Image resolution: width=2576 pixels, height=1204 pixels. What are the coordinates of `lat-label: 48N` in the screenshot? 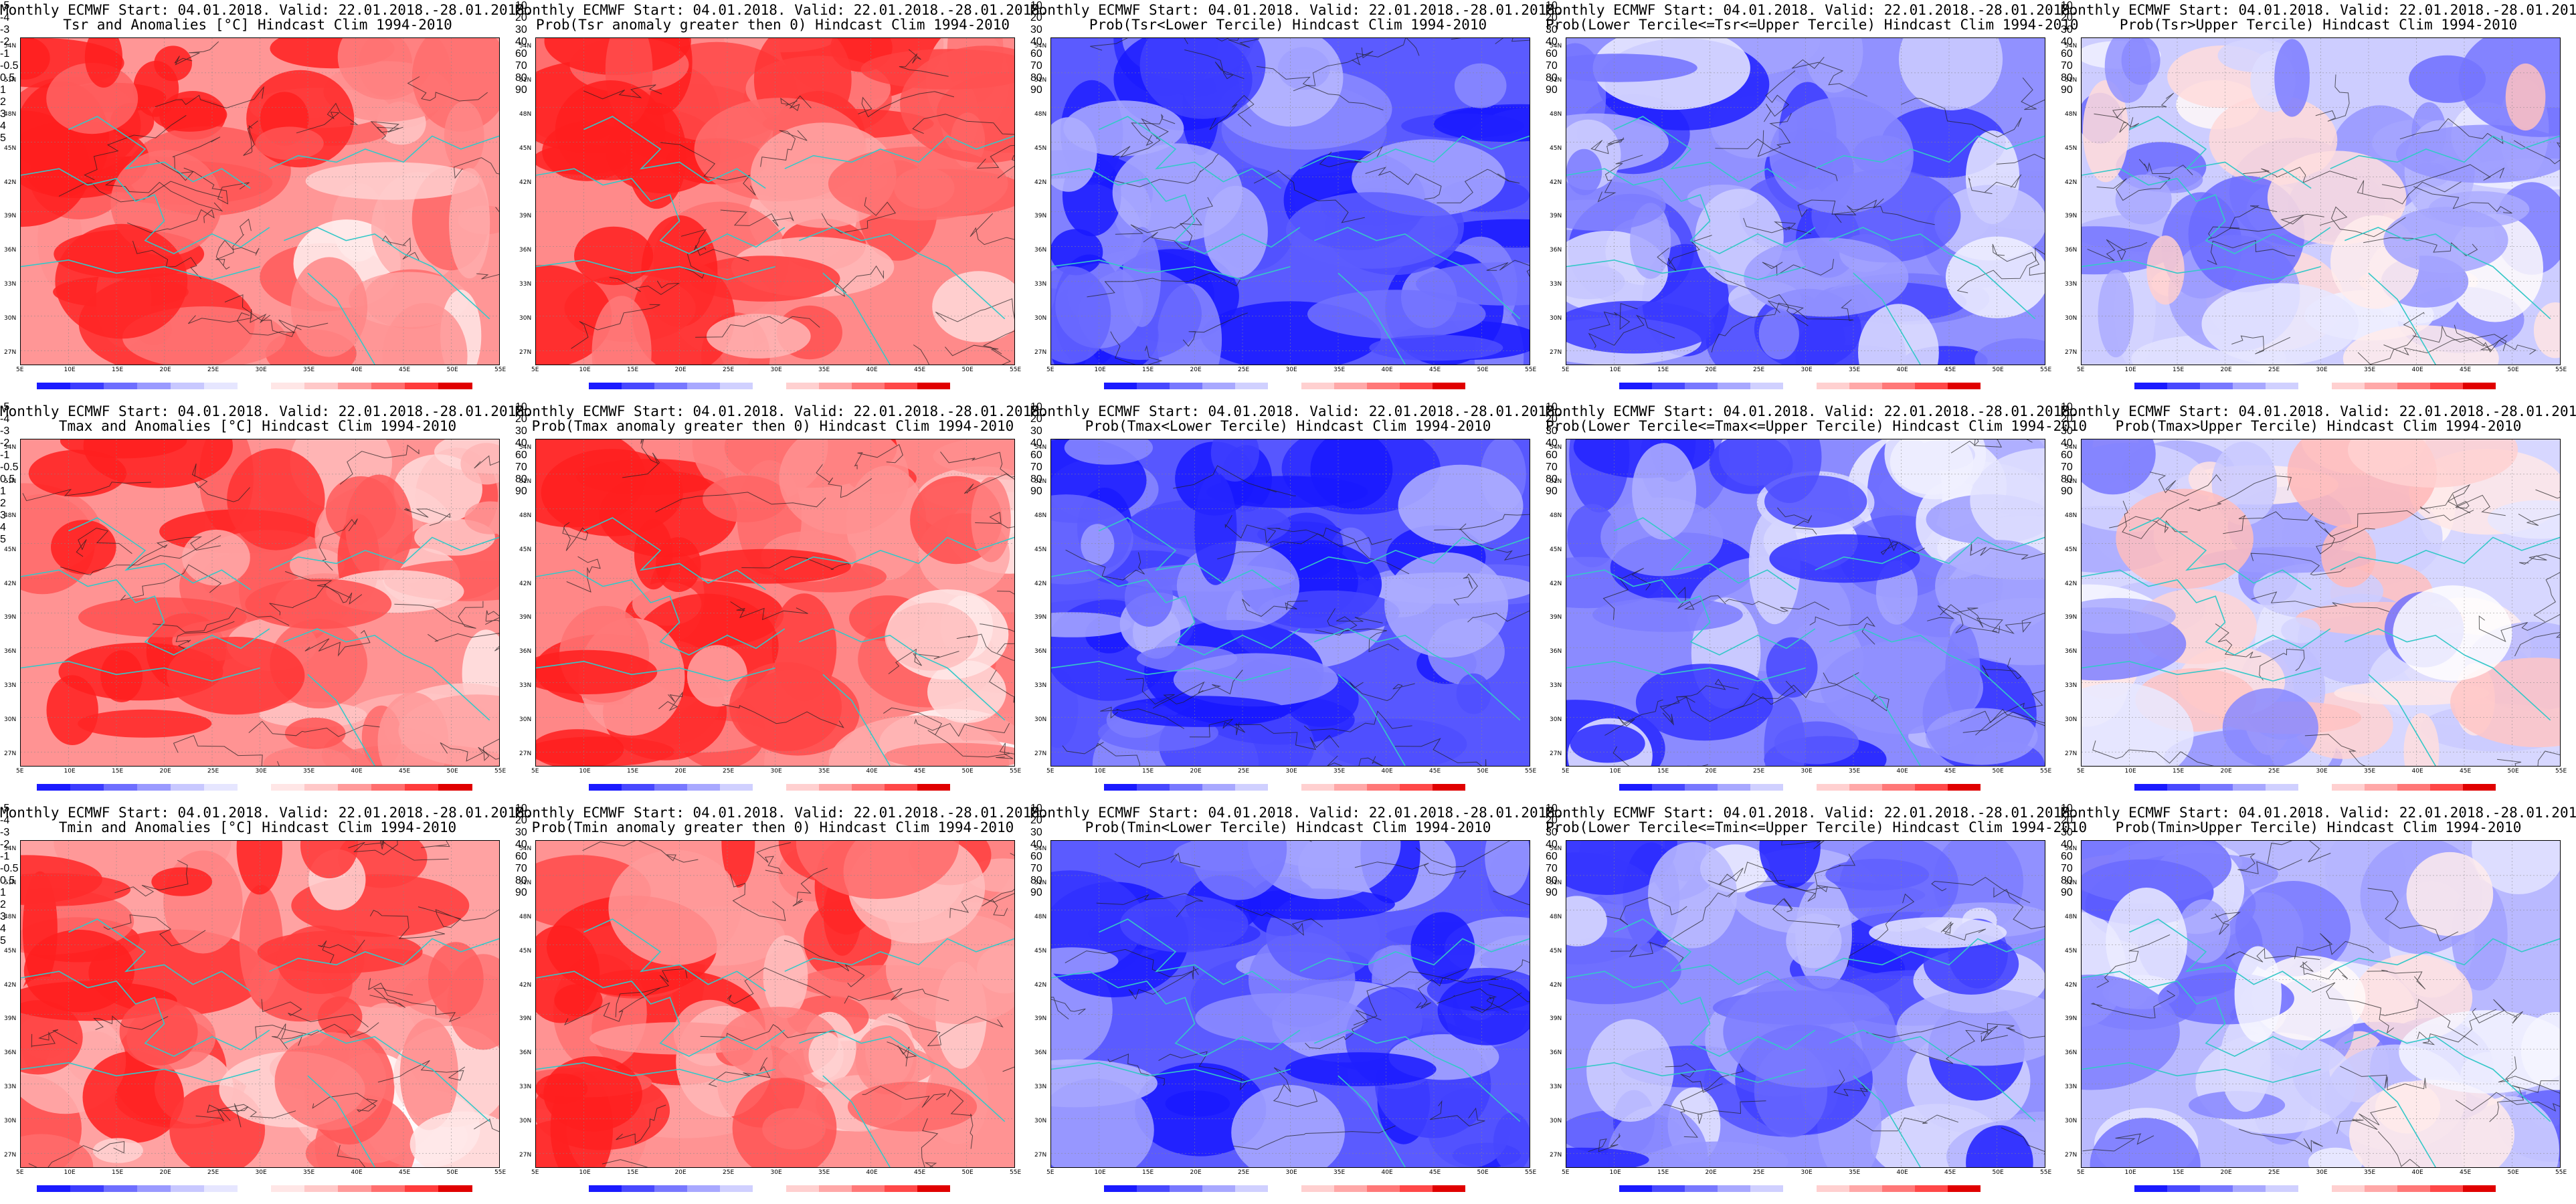 It's located at (1556, 515).